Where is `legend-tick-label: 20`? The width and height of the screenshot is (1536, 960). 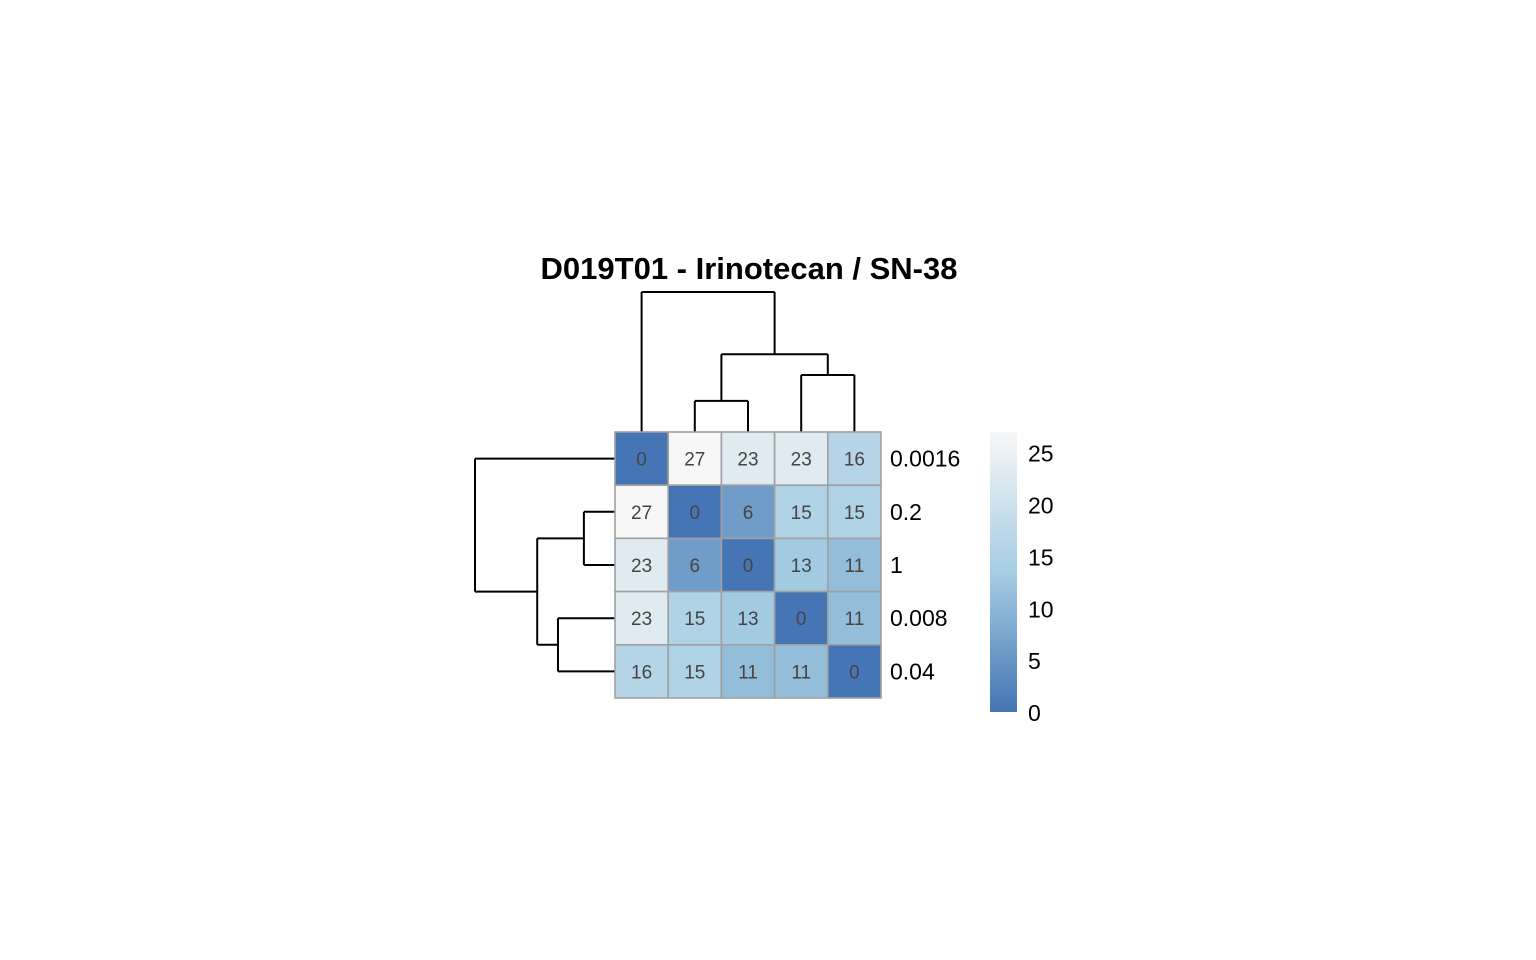
legend-tick-label: 20 is located at coordinates (1041, 506).